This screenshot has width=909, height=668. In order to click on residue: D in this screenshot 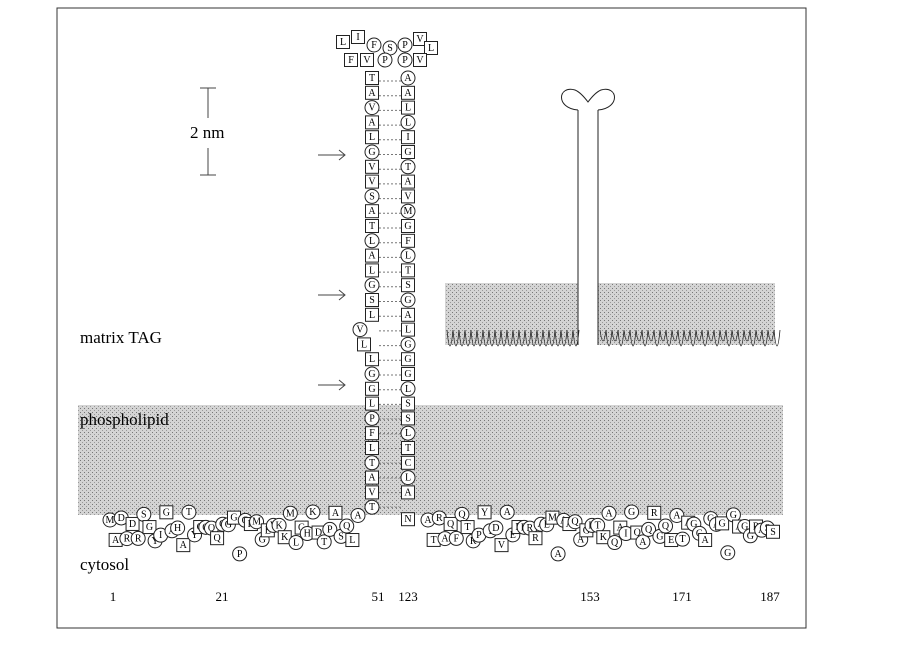, I will do `click(495, 528)`.